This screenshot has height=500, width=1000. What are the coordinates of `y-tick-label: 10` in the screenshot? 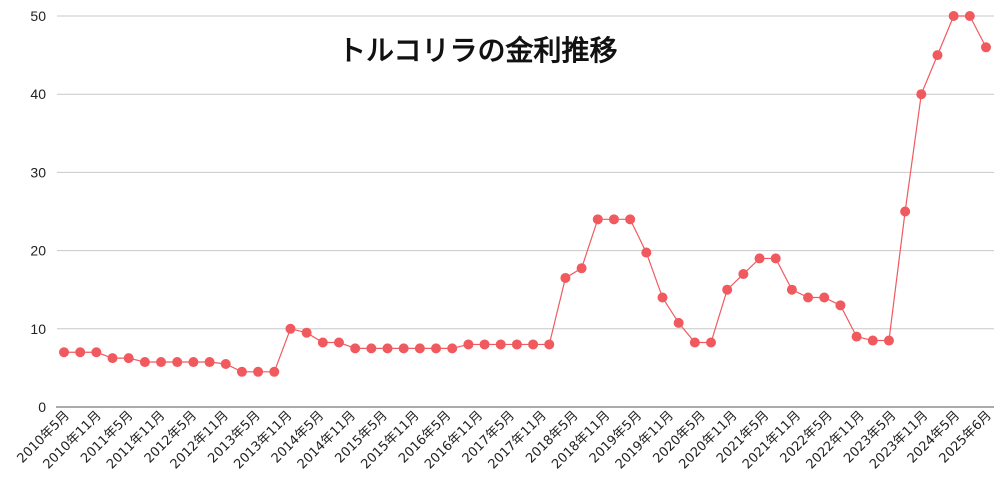 It's located at (38, 329).